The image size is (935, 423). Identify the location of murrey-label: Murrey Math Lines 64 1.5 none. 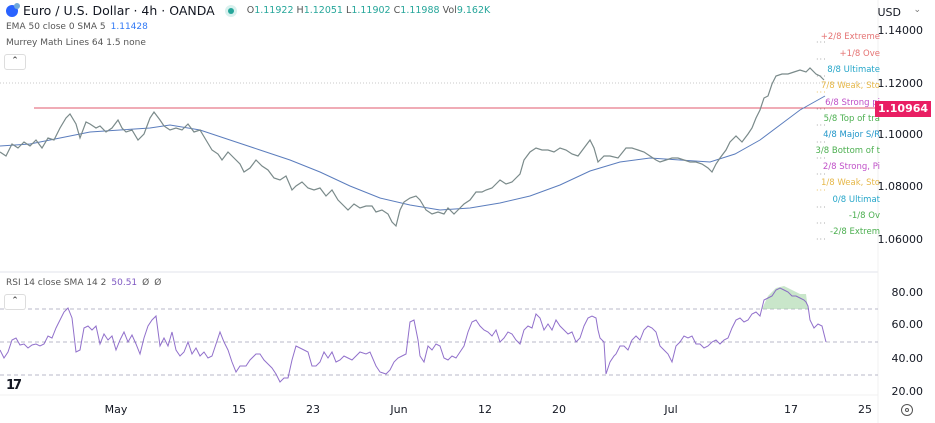
(76, 43).